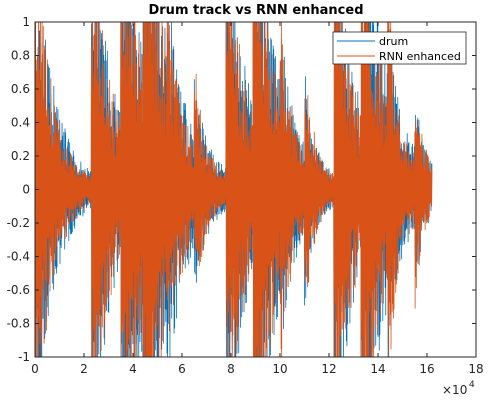  Describe the element at coordinates (182, 369) in the screenshot. I see `x-tick-label: 6` at that location.